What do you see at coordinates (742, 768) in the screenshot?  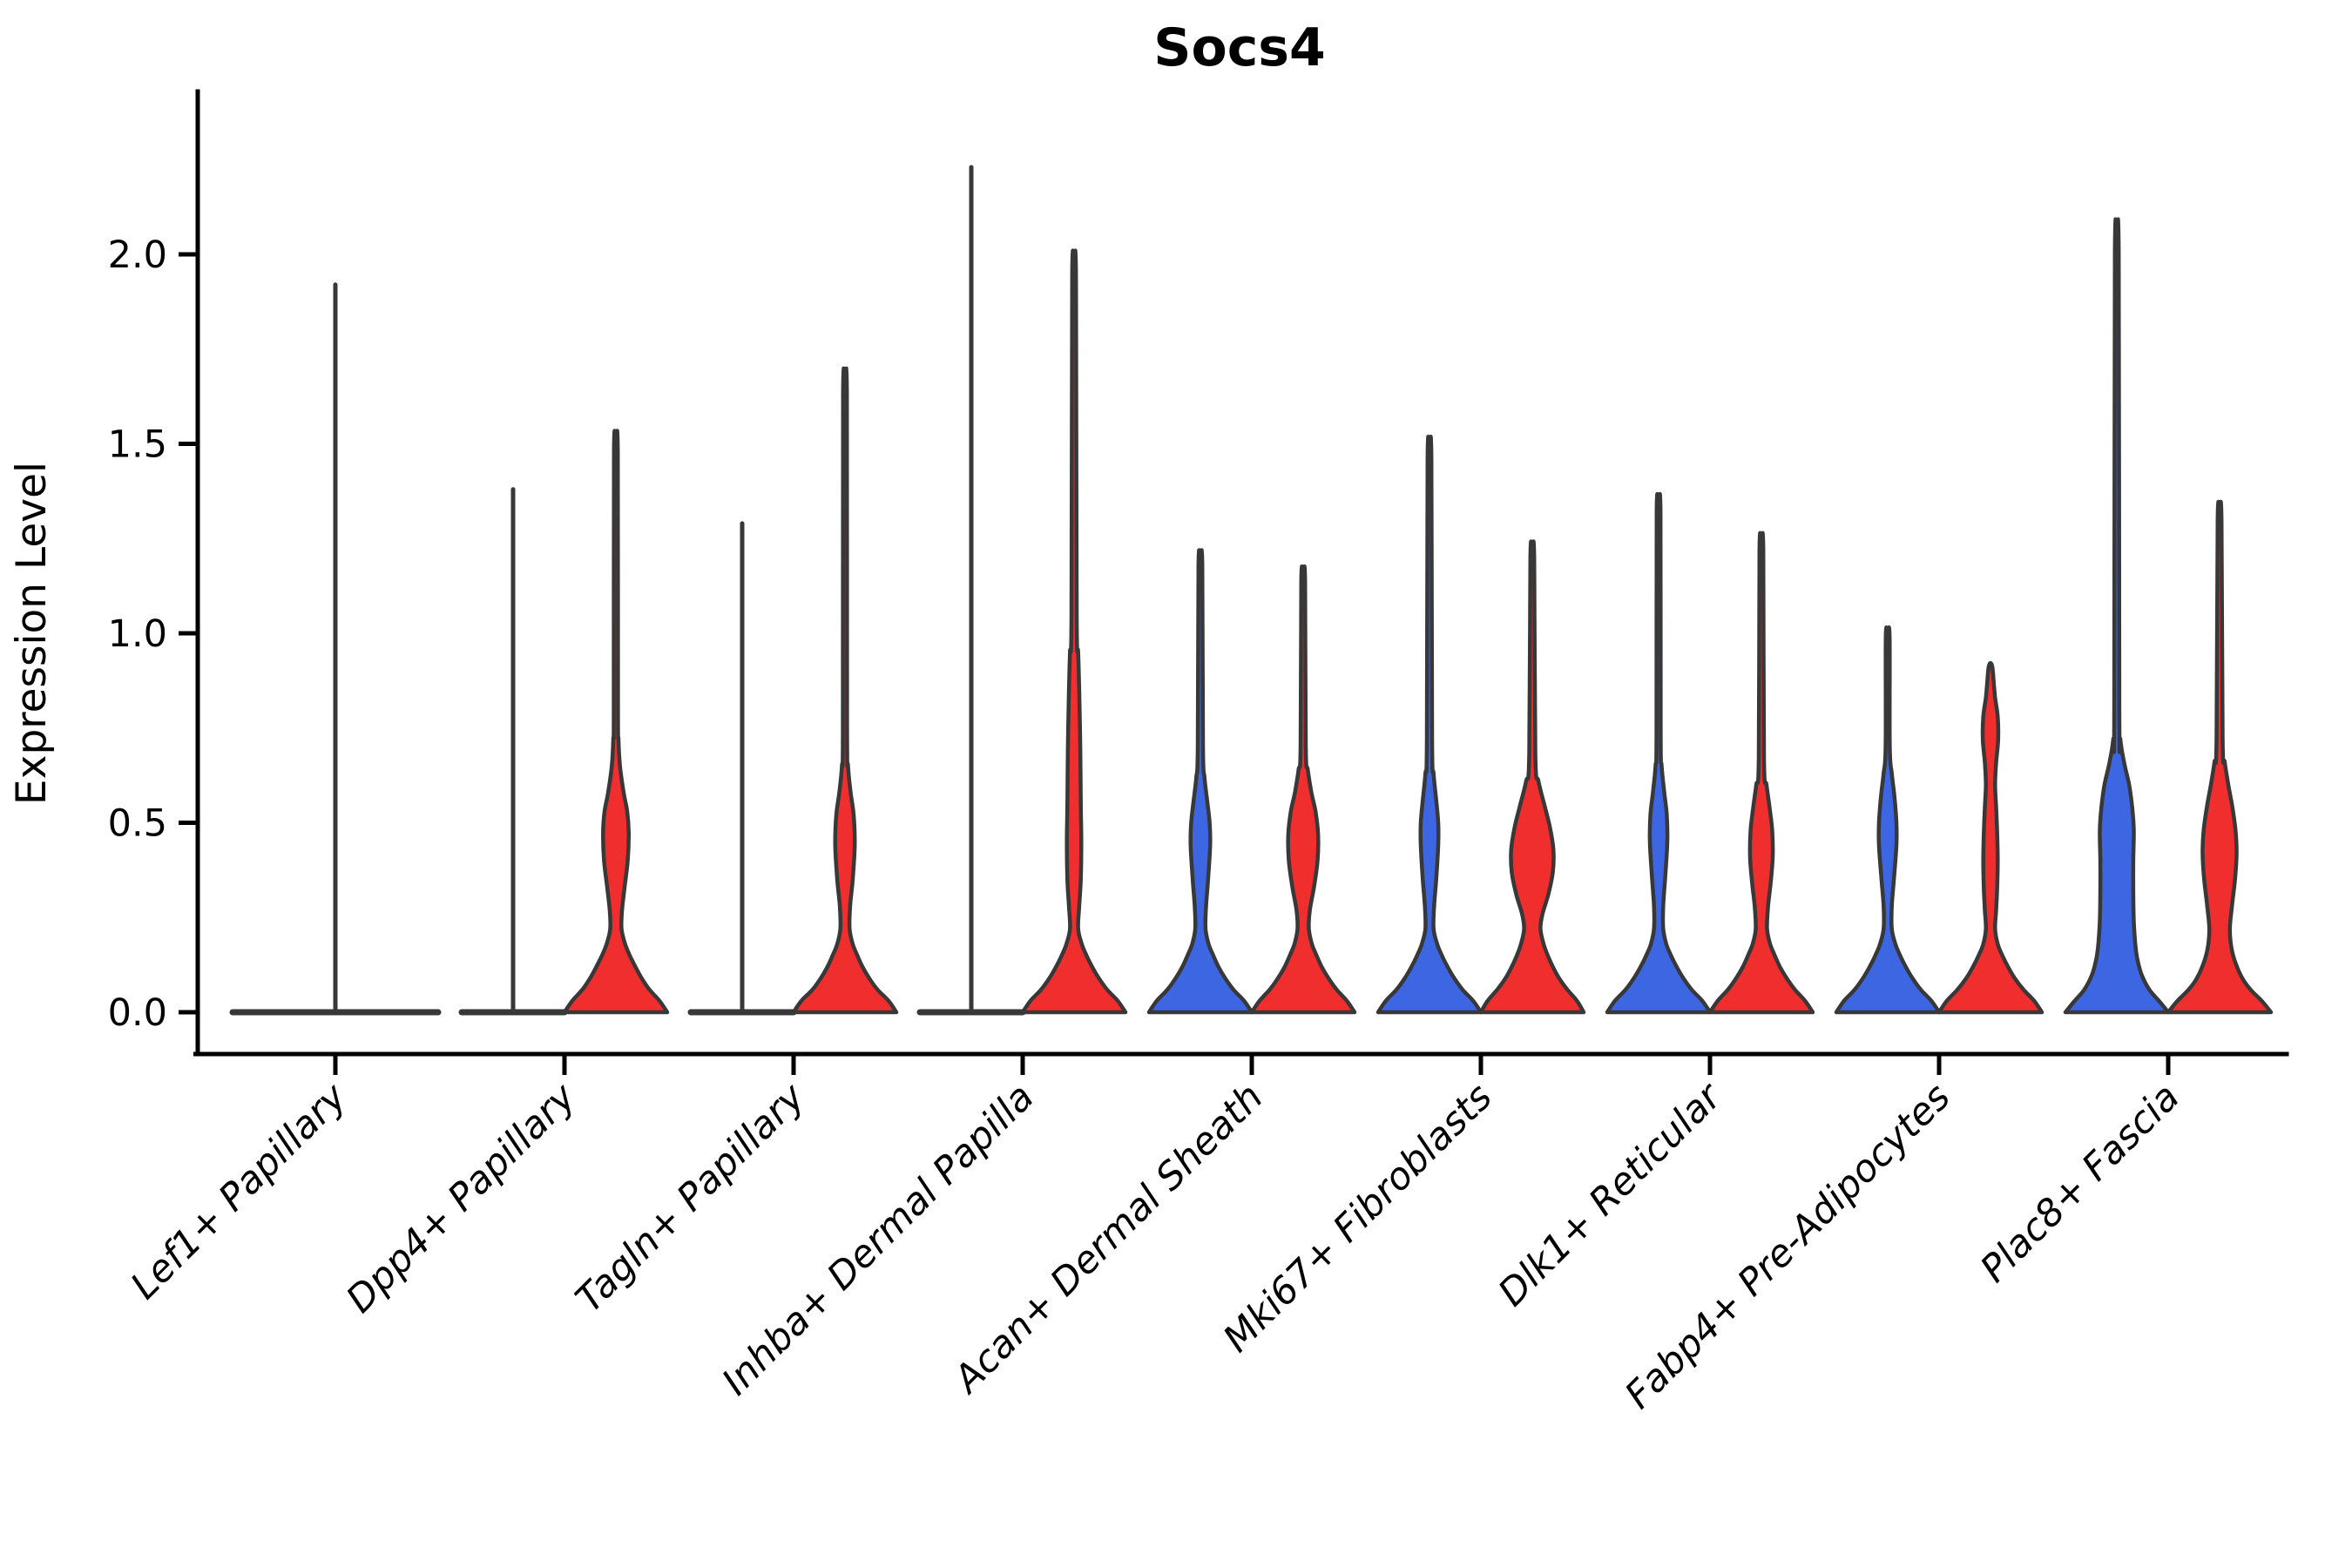 I see `violin-tagln-papillary-blue` at bounding box center [742, 768].